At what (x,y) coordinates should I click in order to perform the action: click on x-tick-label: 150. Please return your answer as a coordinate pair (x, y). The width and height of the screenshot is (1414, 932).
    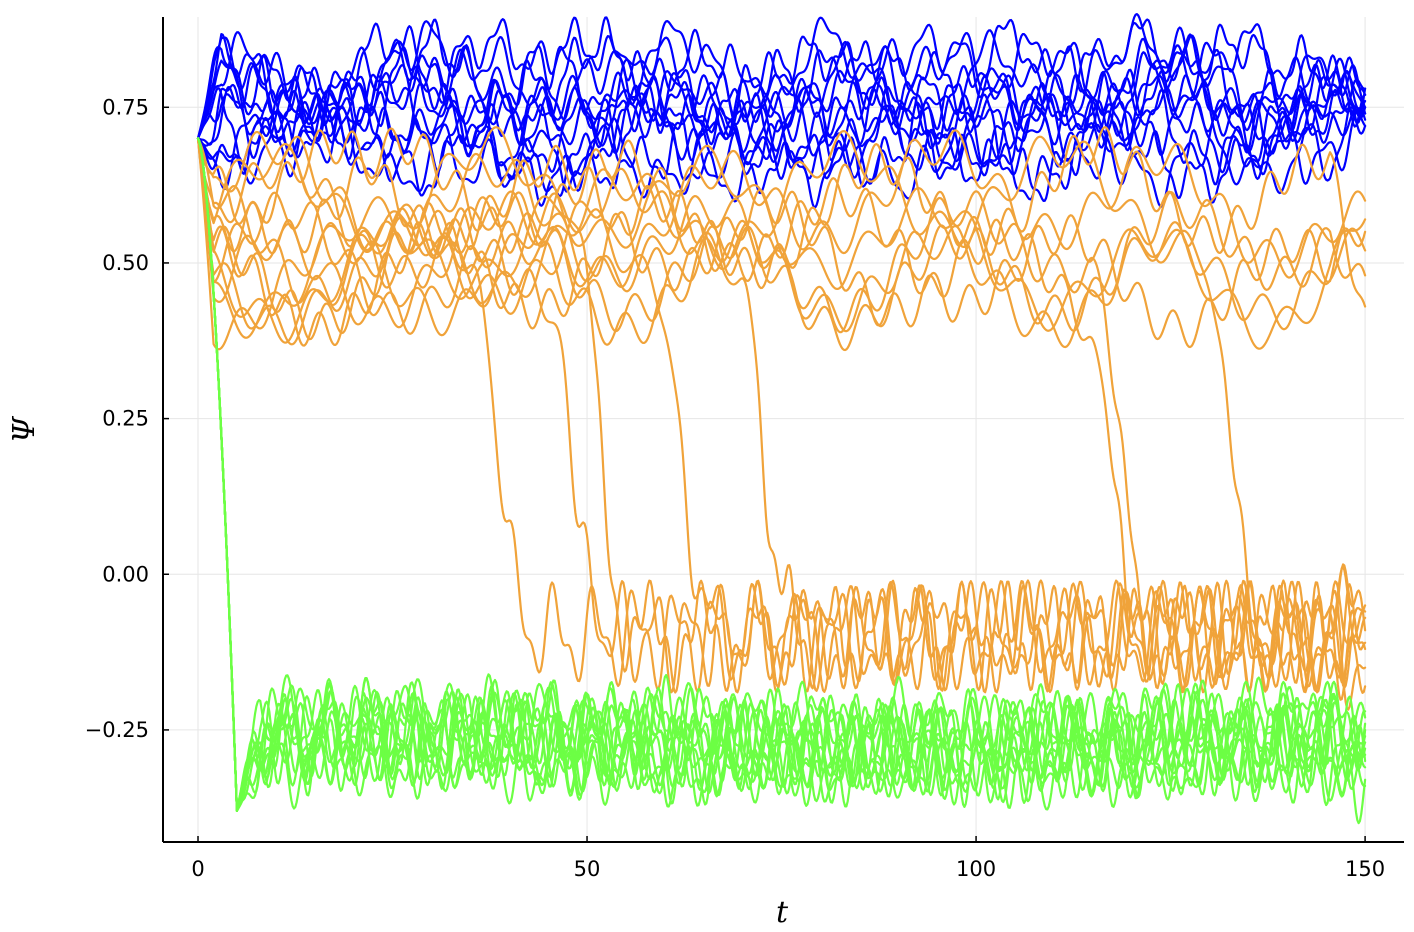
    Looking at the image, I should click on (1365, 869).